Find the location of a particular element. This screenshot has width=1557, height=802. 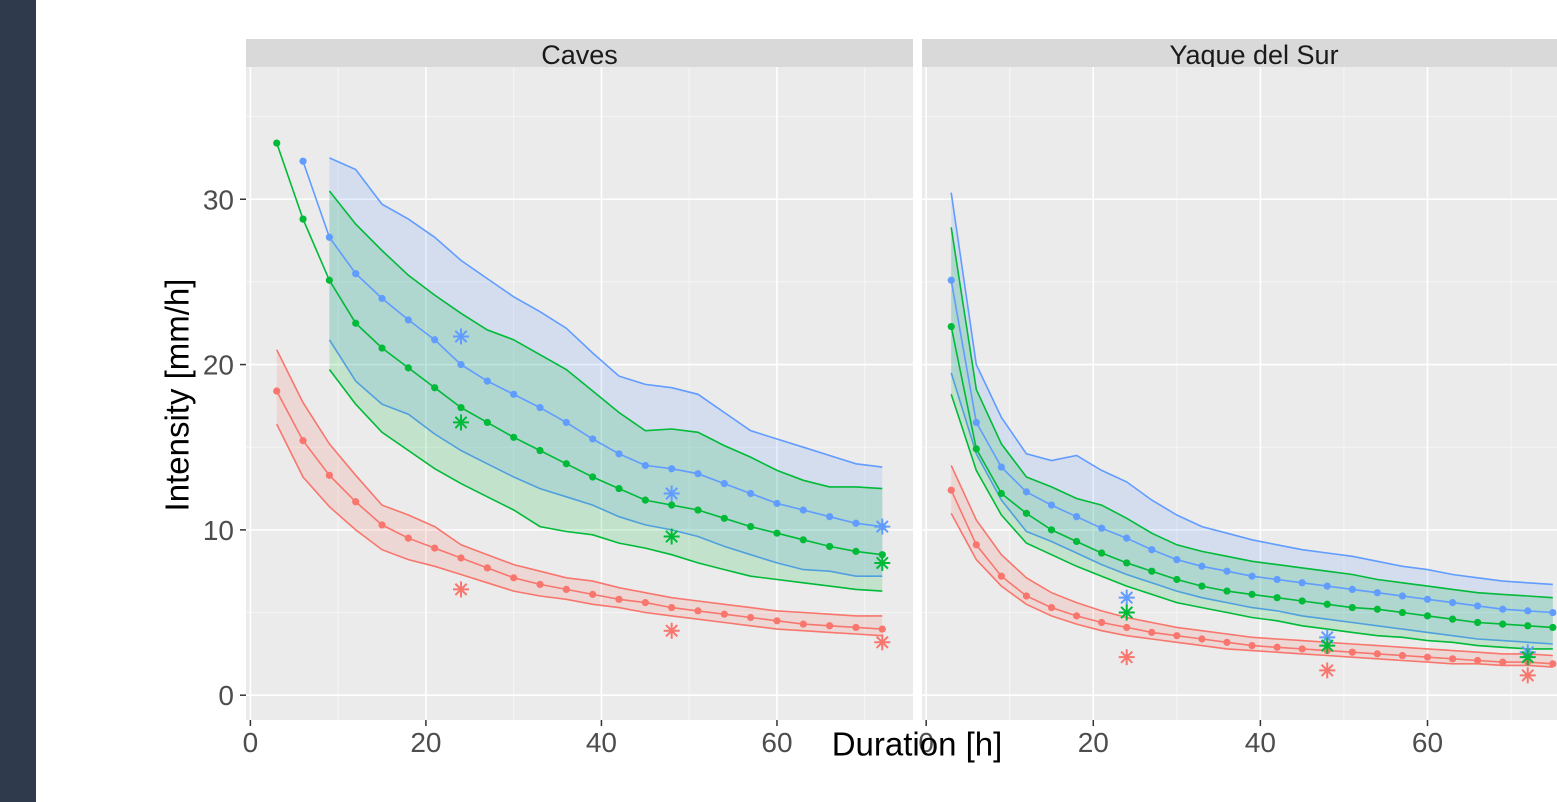

y-tick-label: 10 is located at coordinates (218, 530).